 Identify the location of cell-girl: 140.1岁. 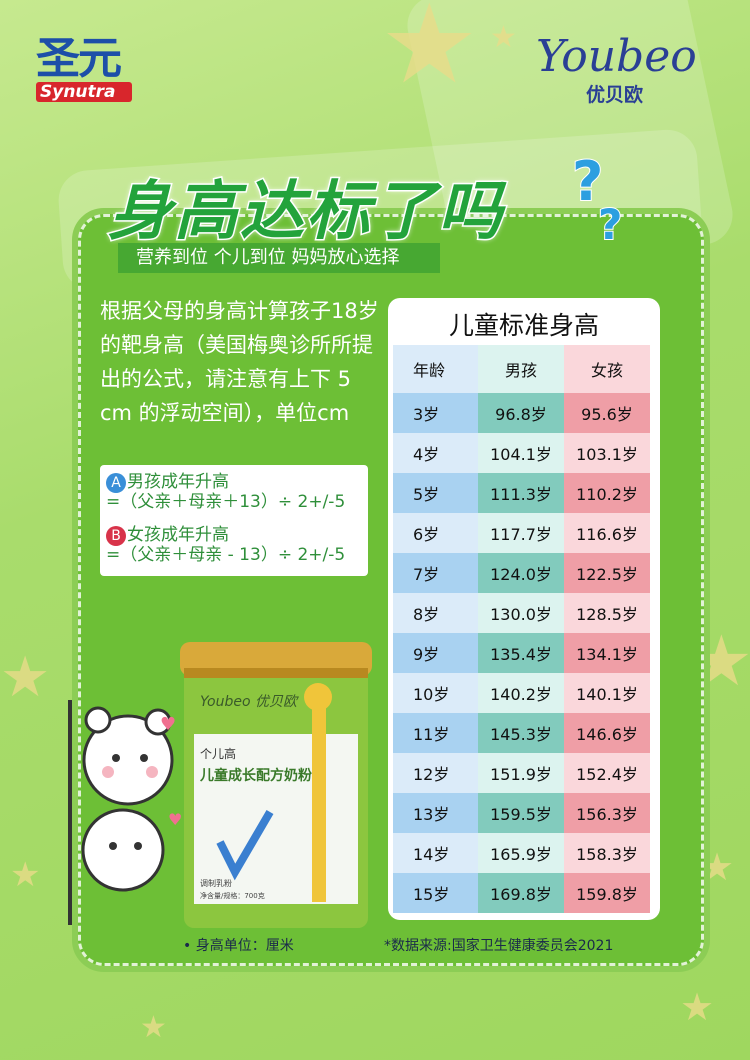
(607, 693).